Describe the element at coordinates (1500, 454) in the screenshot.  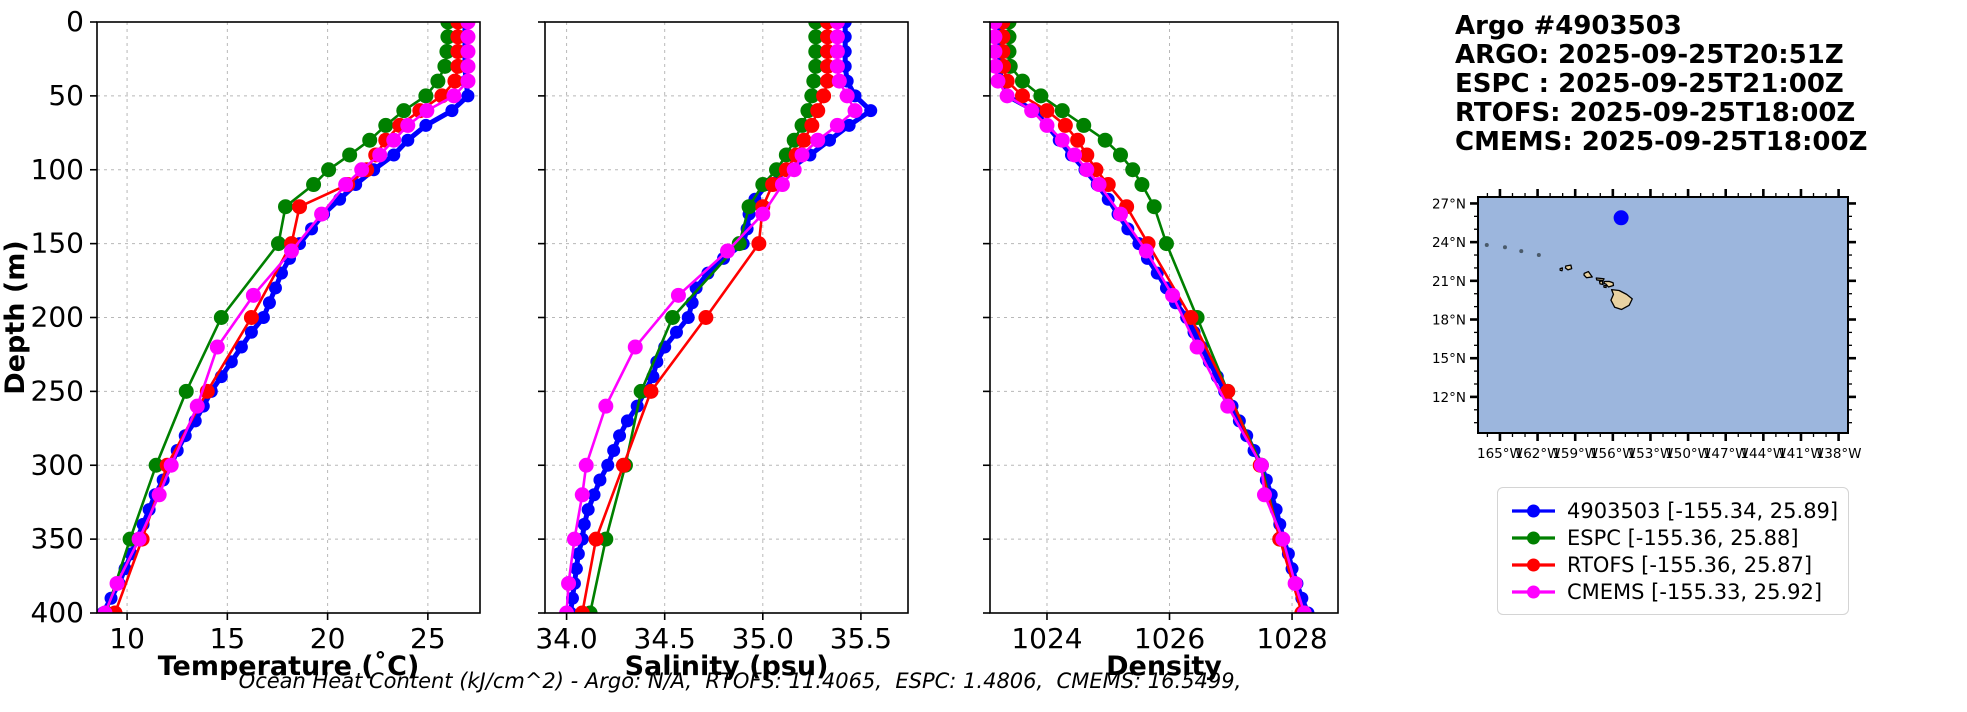
I see `svg-text: 165°W` at that location.